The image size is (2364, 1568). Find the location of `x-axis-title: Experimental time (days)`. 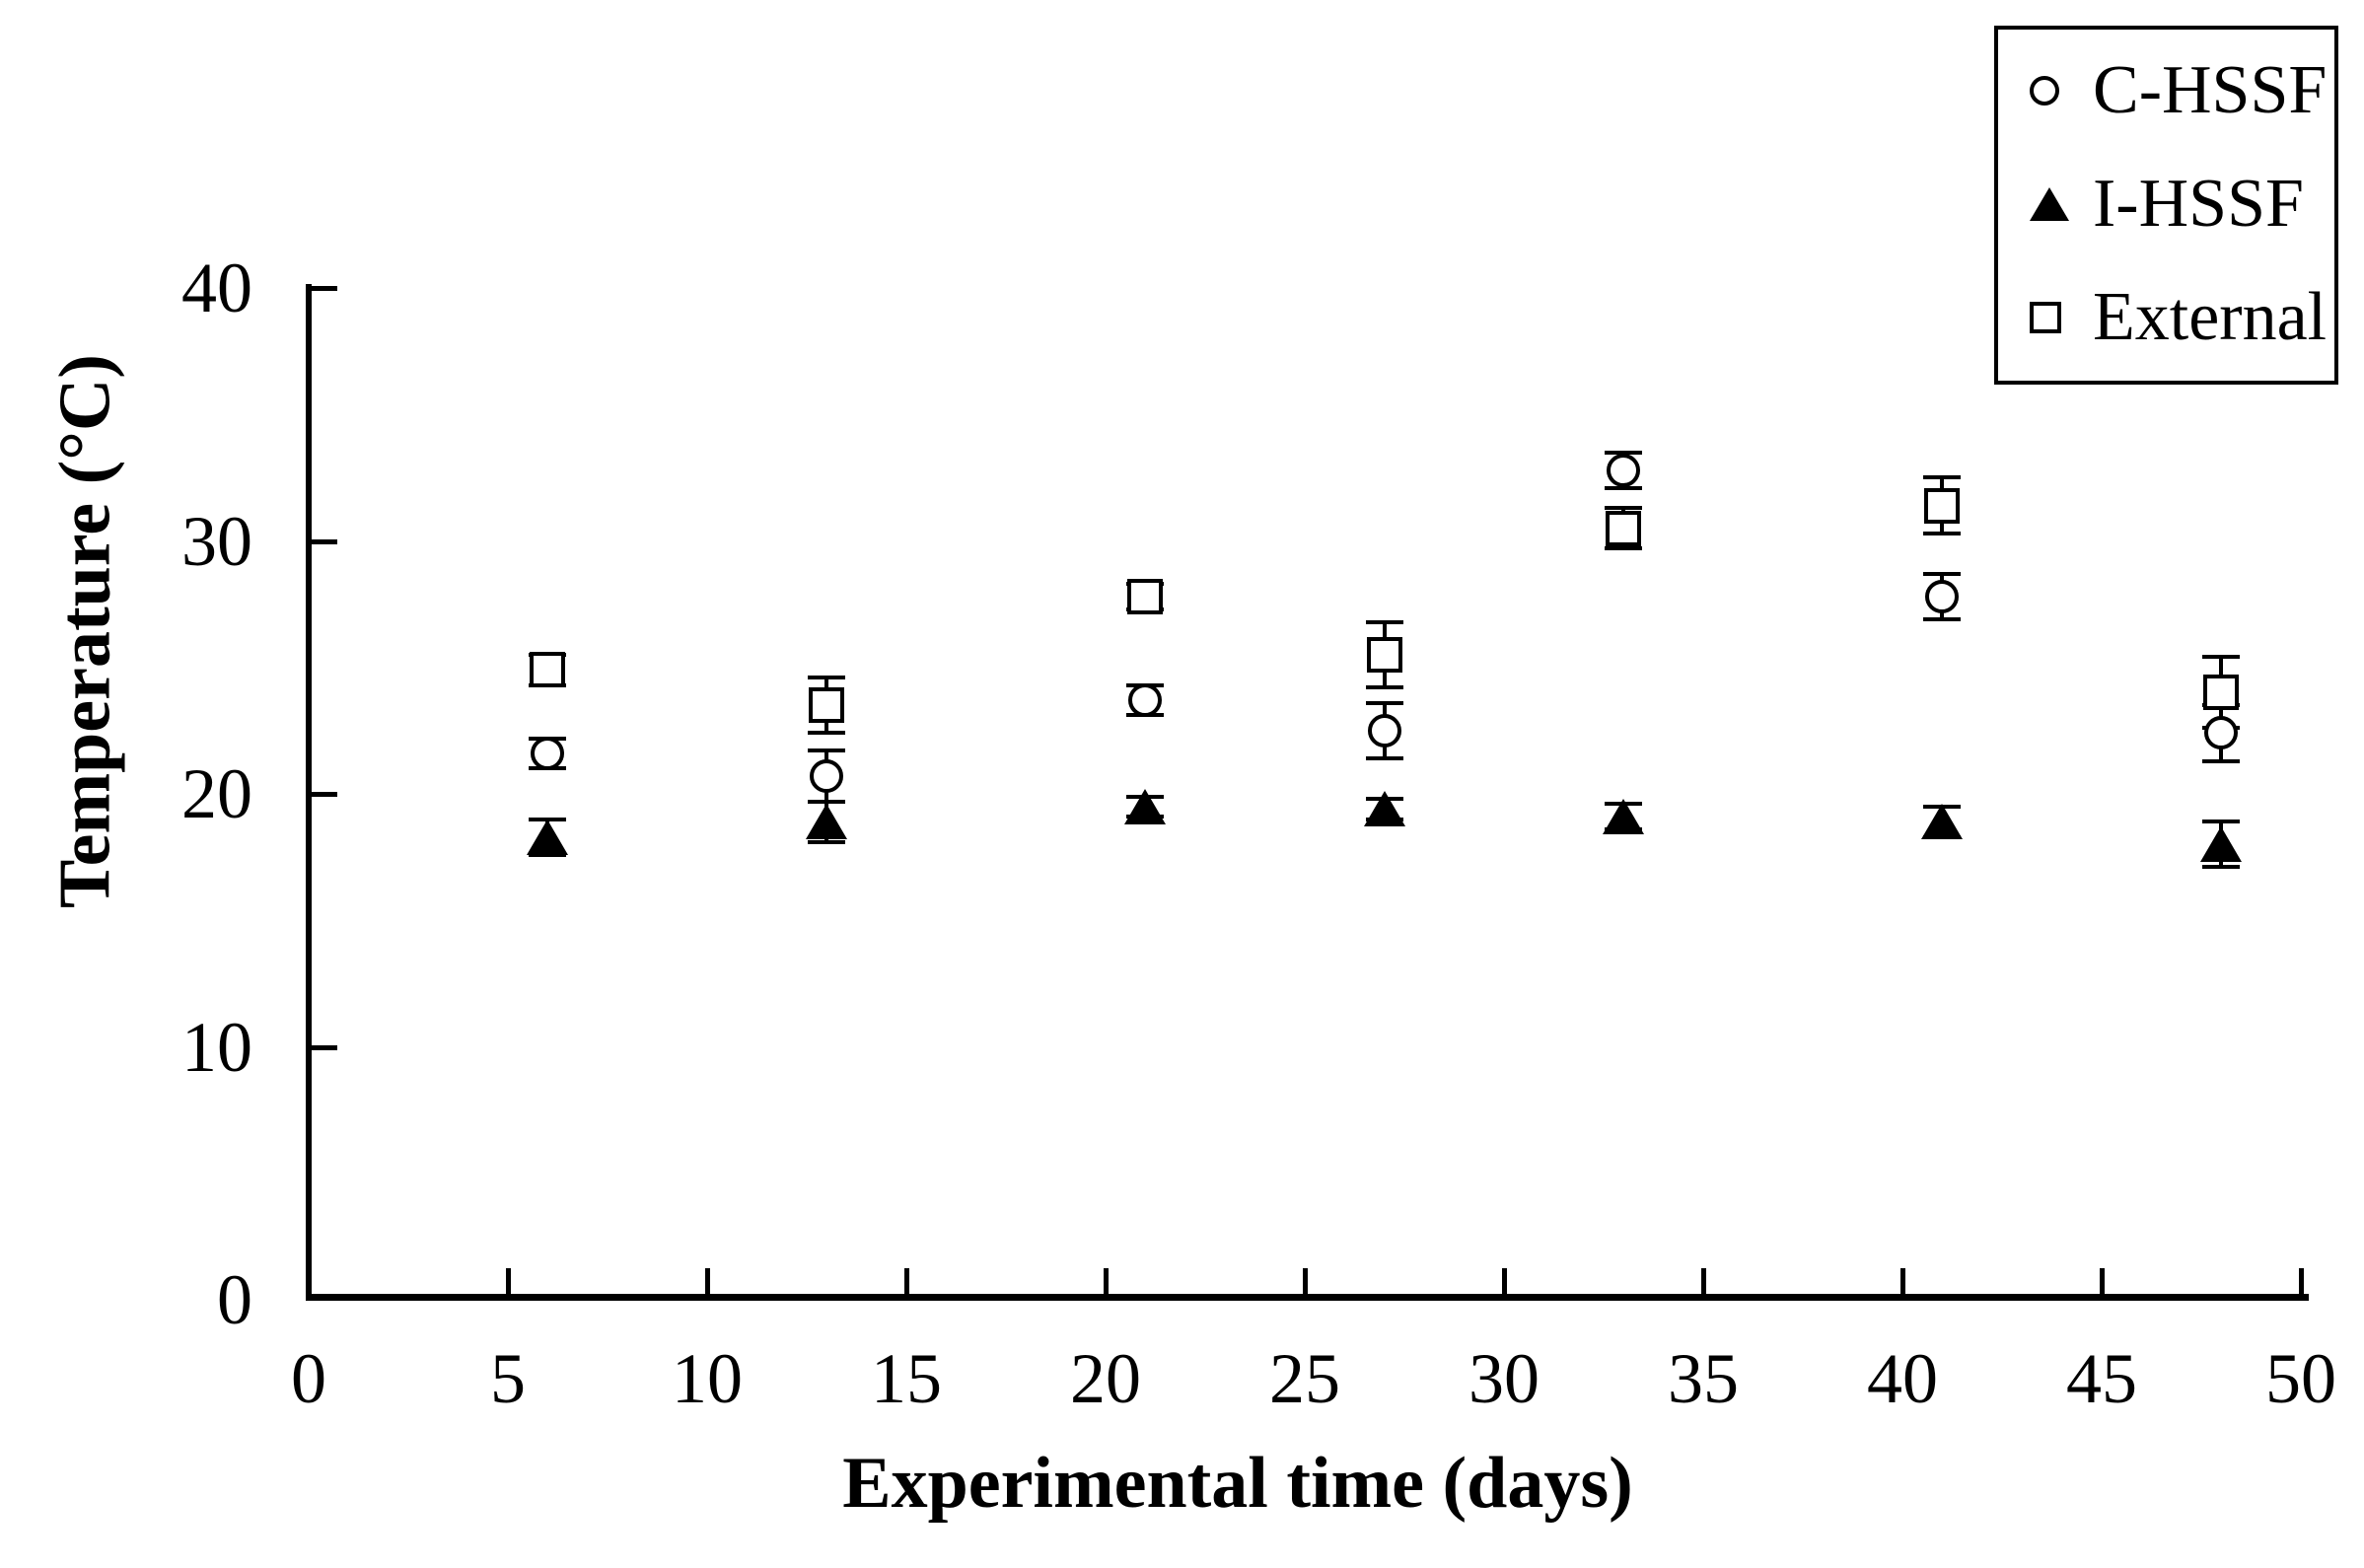

x-axis-title: Experimental time (days) is located at coordinates (1237, 1483).